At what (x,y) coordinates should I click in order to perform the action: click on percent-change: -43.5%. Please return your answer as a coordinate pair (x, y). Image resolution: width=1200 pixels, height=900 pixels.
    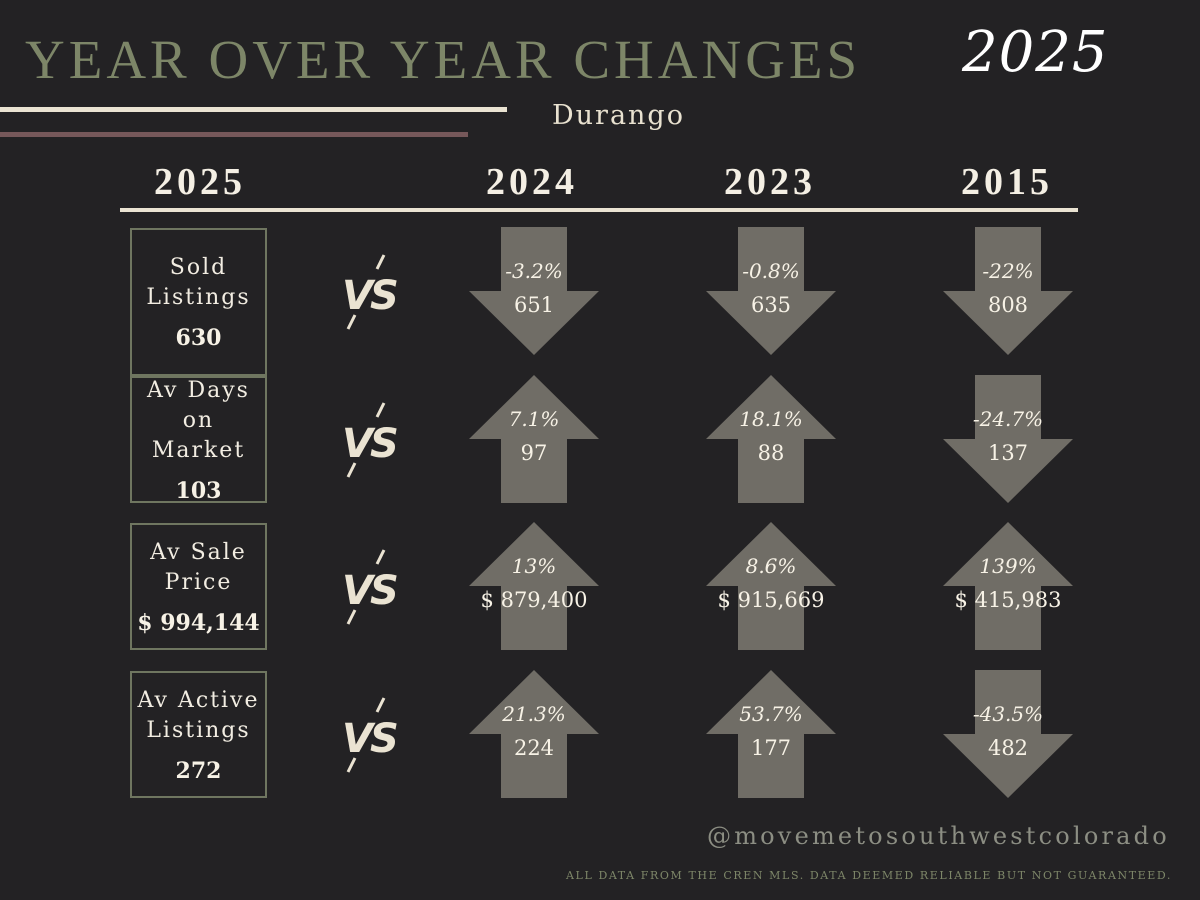
    Looking at the image, I should click on (1008, 714).